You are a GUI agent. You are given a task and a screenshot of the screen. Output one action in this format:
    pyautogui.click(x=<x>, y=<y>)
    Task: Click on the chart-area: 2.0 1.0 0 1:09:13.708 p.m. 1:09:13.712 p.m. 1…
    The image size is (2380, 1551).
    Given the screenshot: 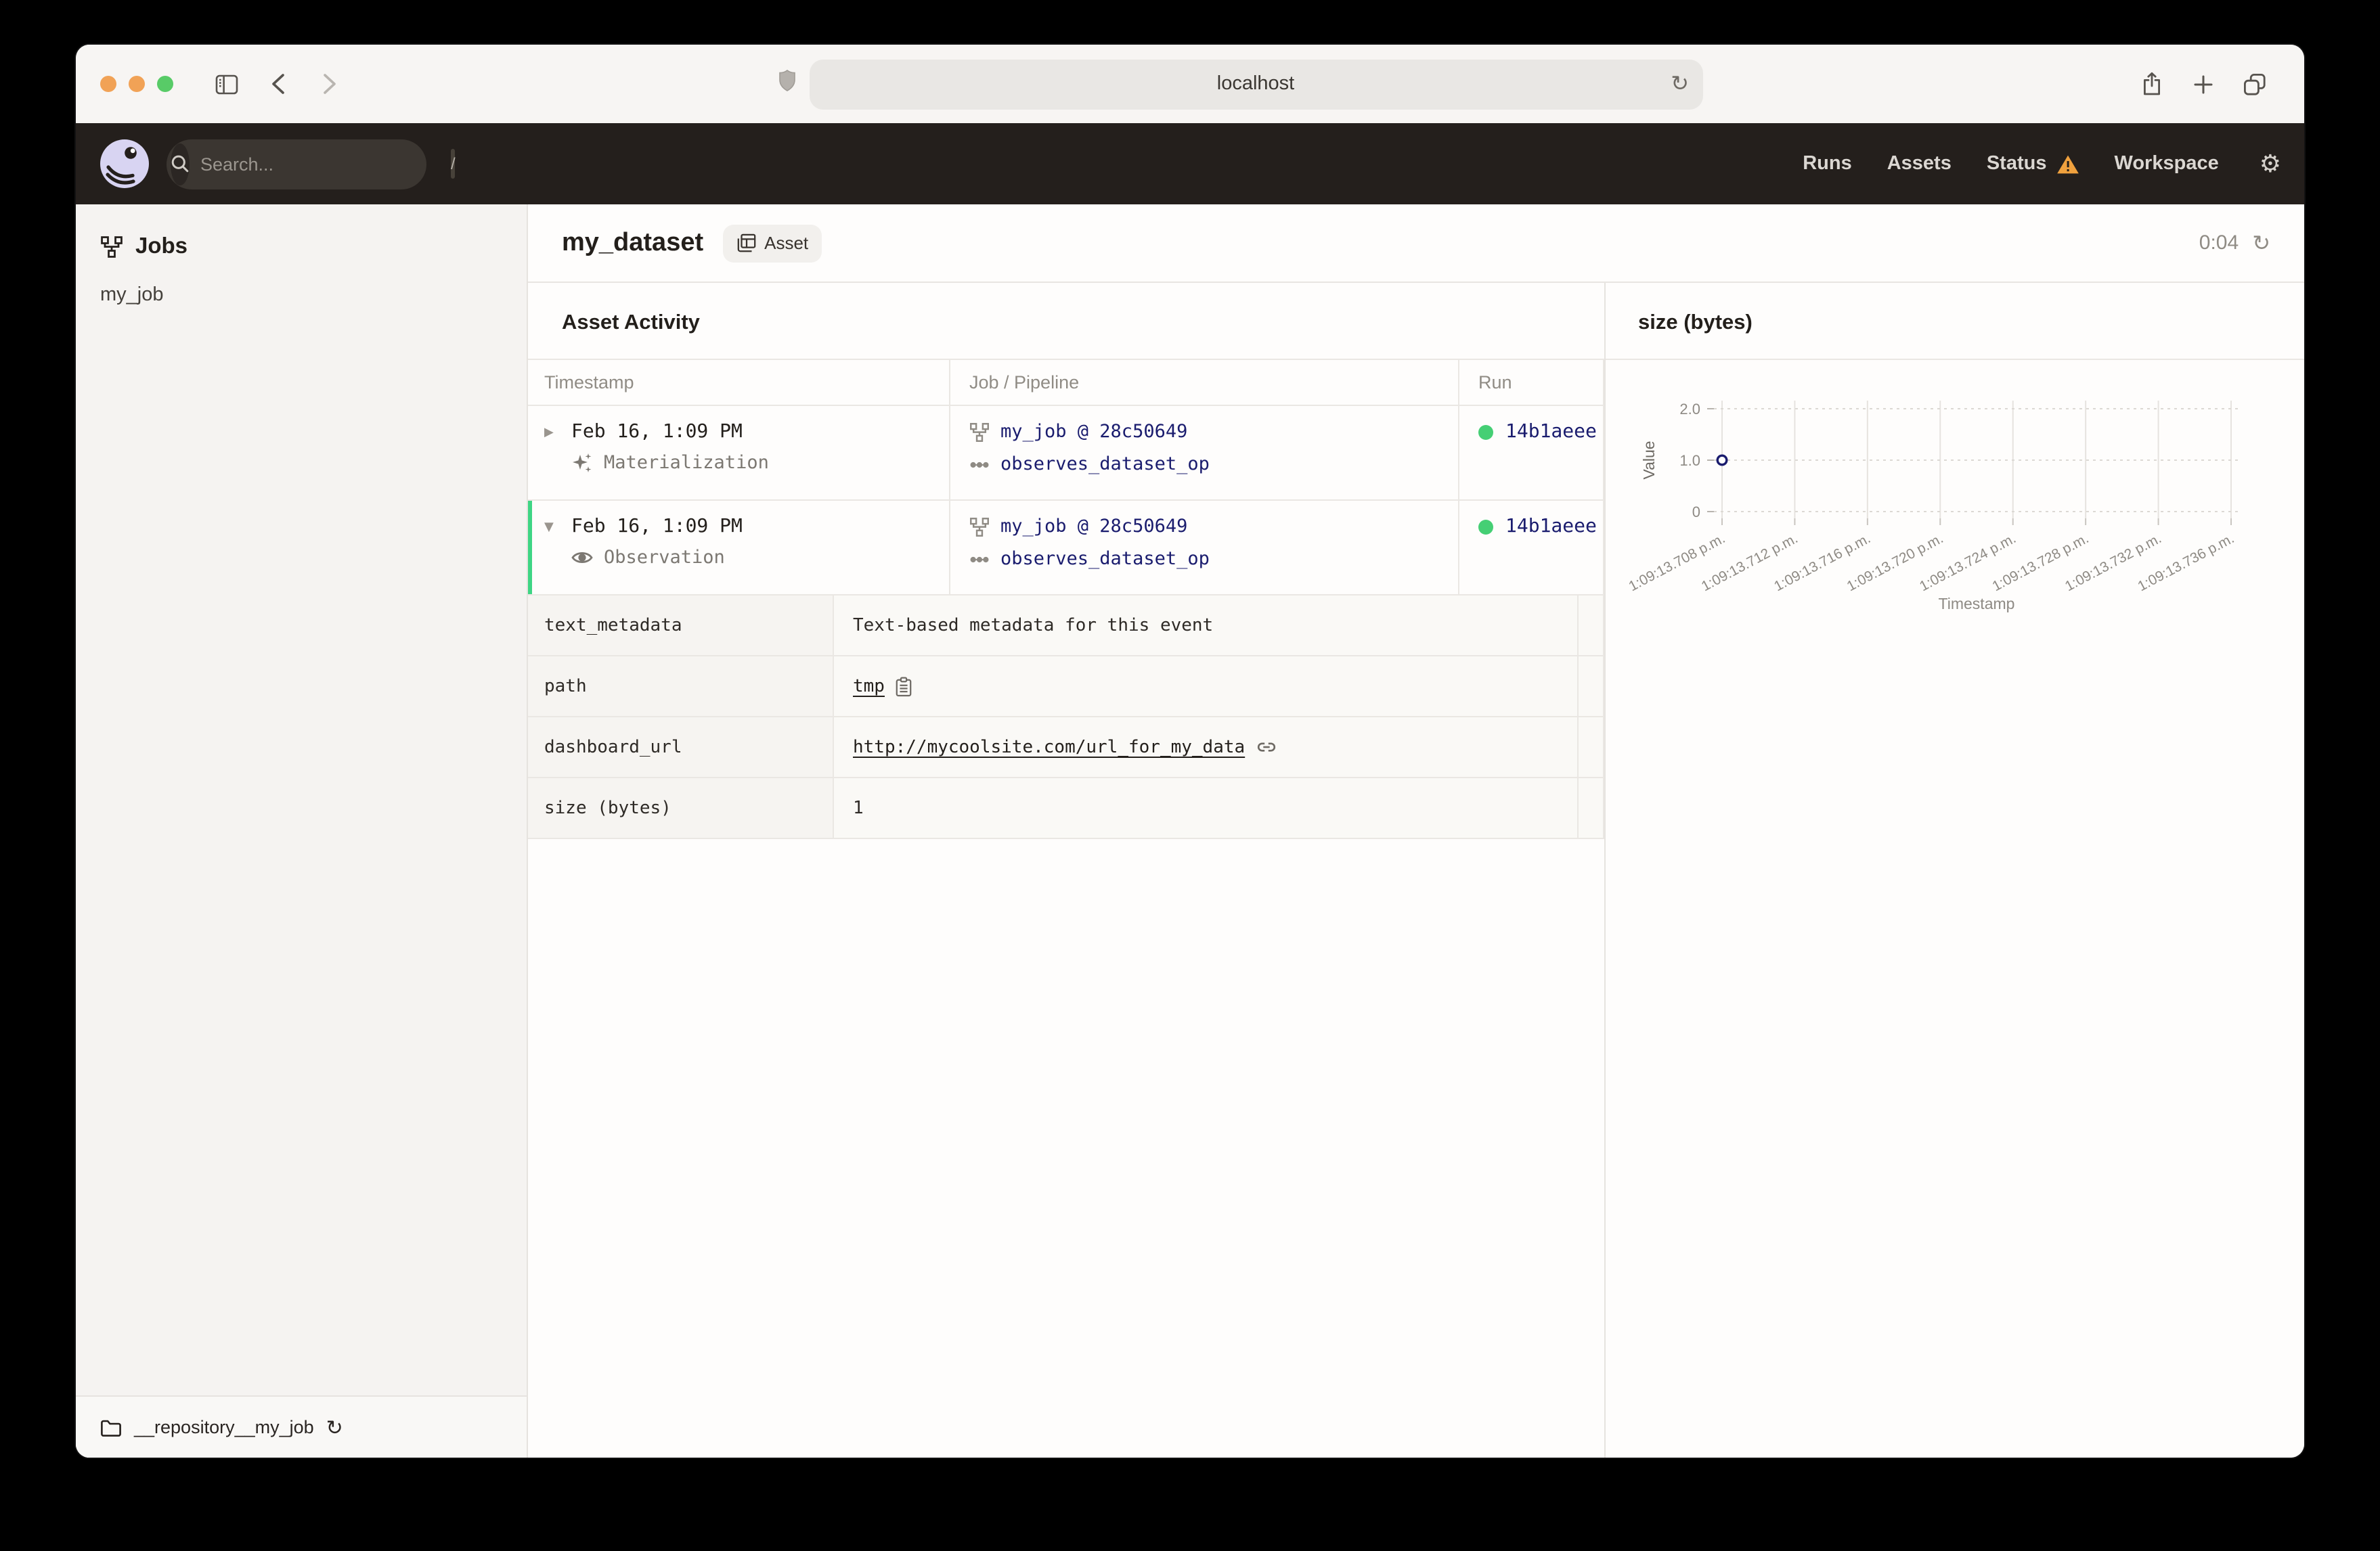 What is the action you would take?
    pyautogui.click(x=1955, y=493)
    